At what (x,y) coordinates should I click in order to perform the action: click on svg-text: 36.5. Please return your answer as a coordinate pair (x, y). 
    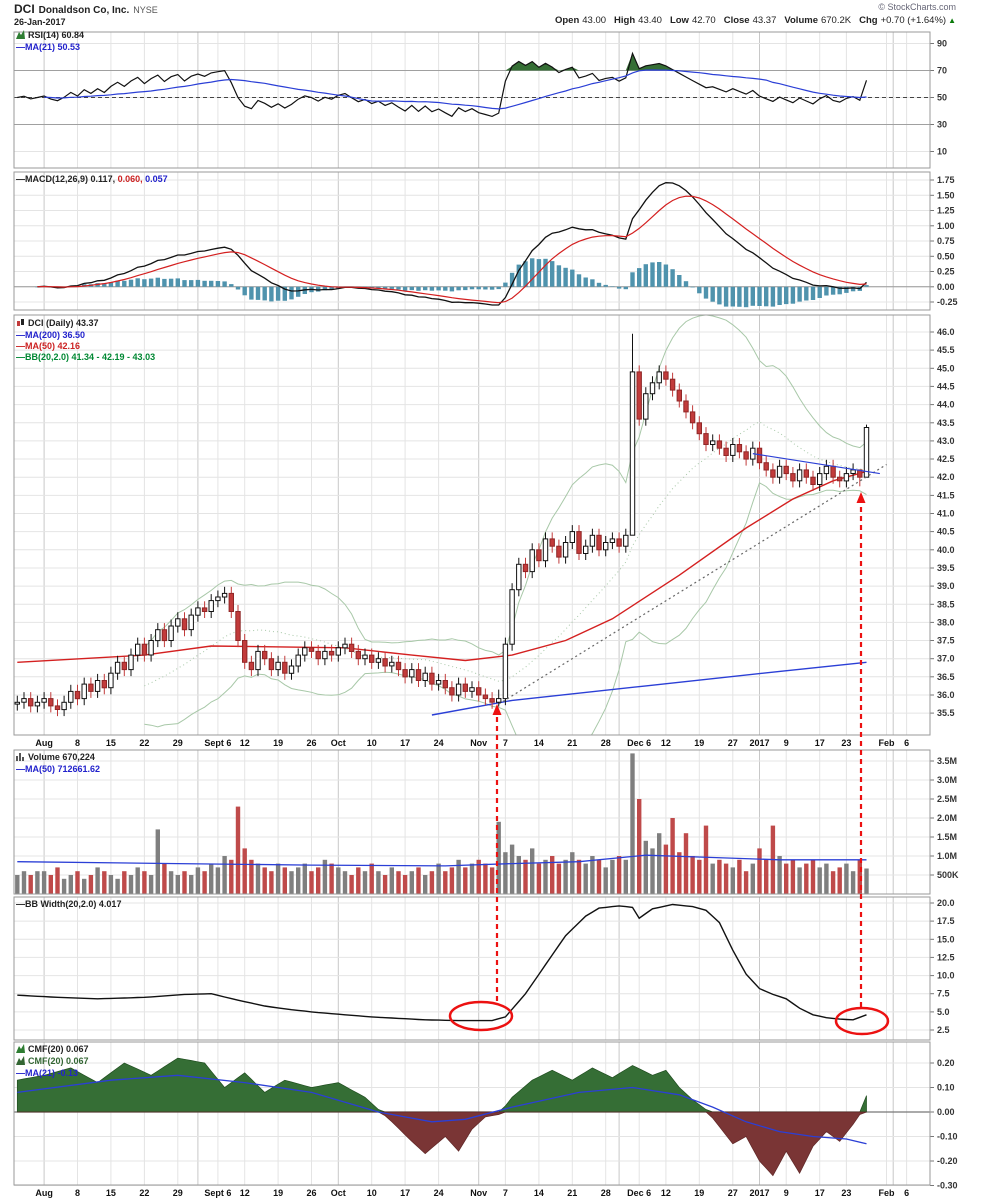
    Looking at the image, I should click on (946, 677).